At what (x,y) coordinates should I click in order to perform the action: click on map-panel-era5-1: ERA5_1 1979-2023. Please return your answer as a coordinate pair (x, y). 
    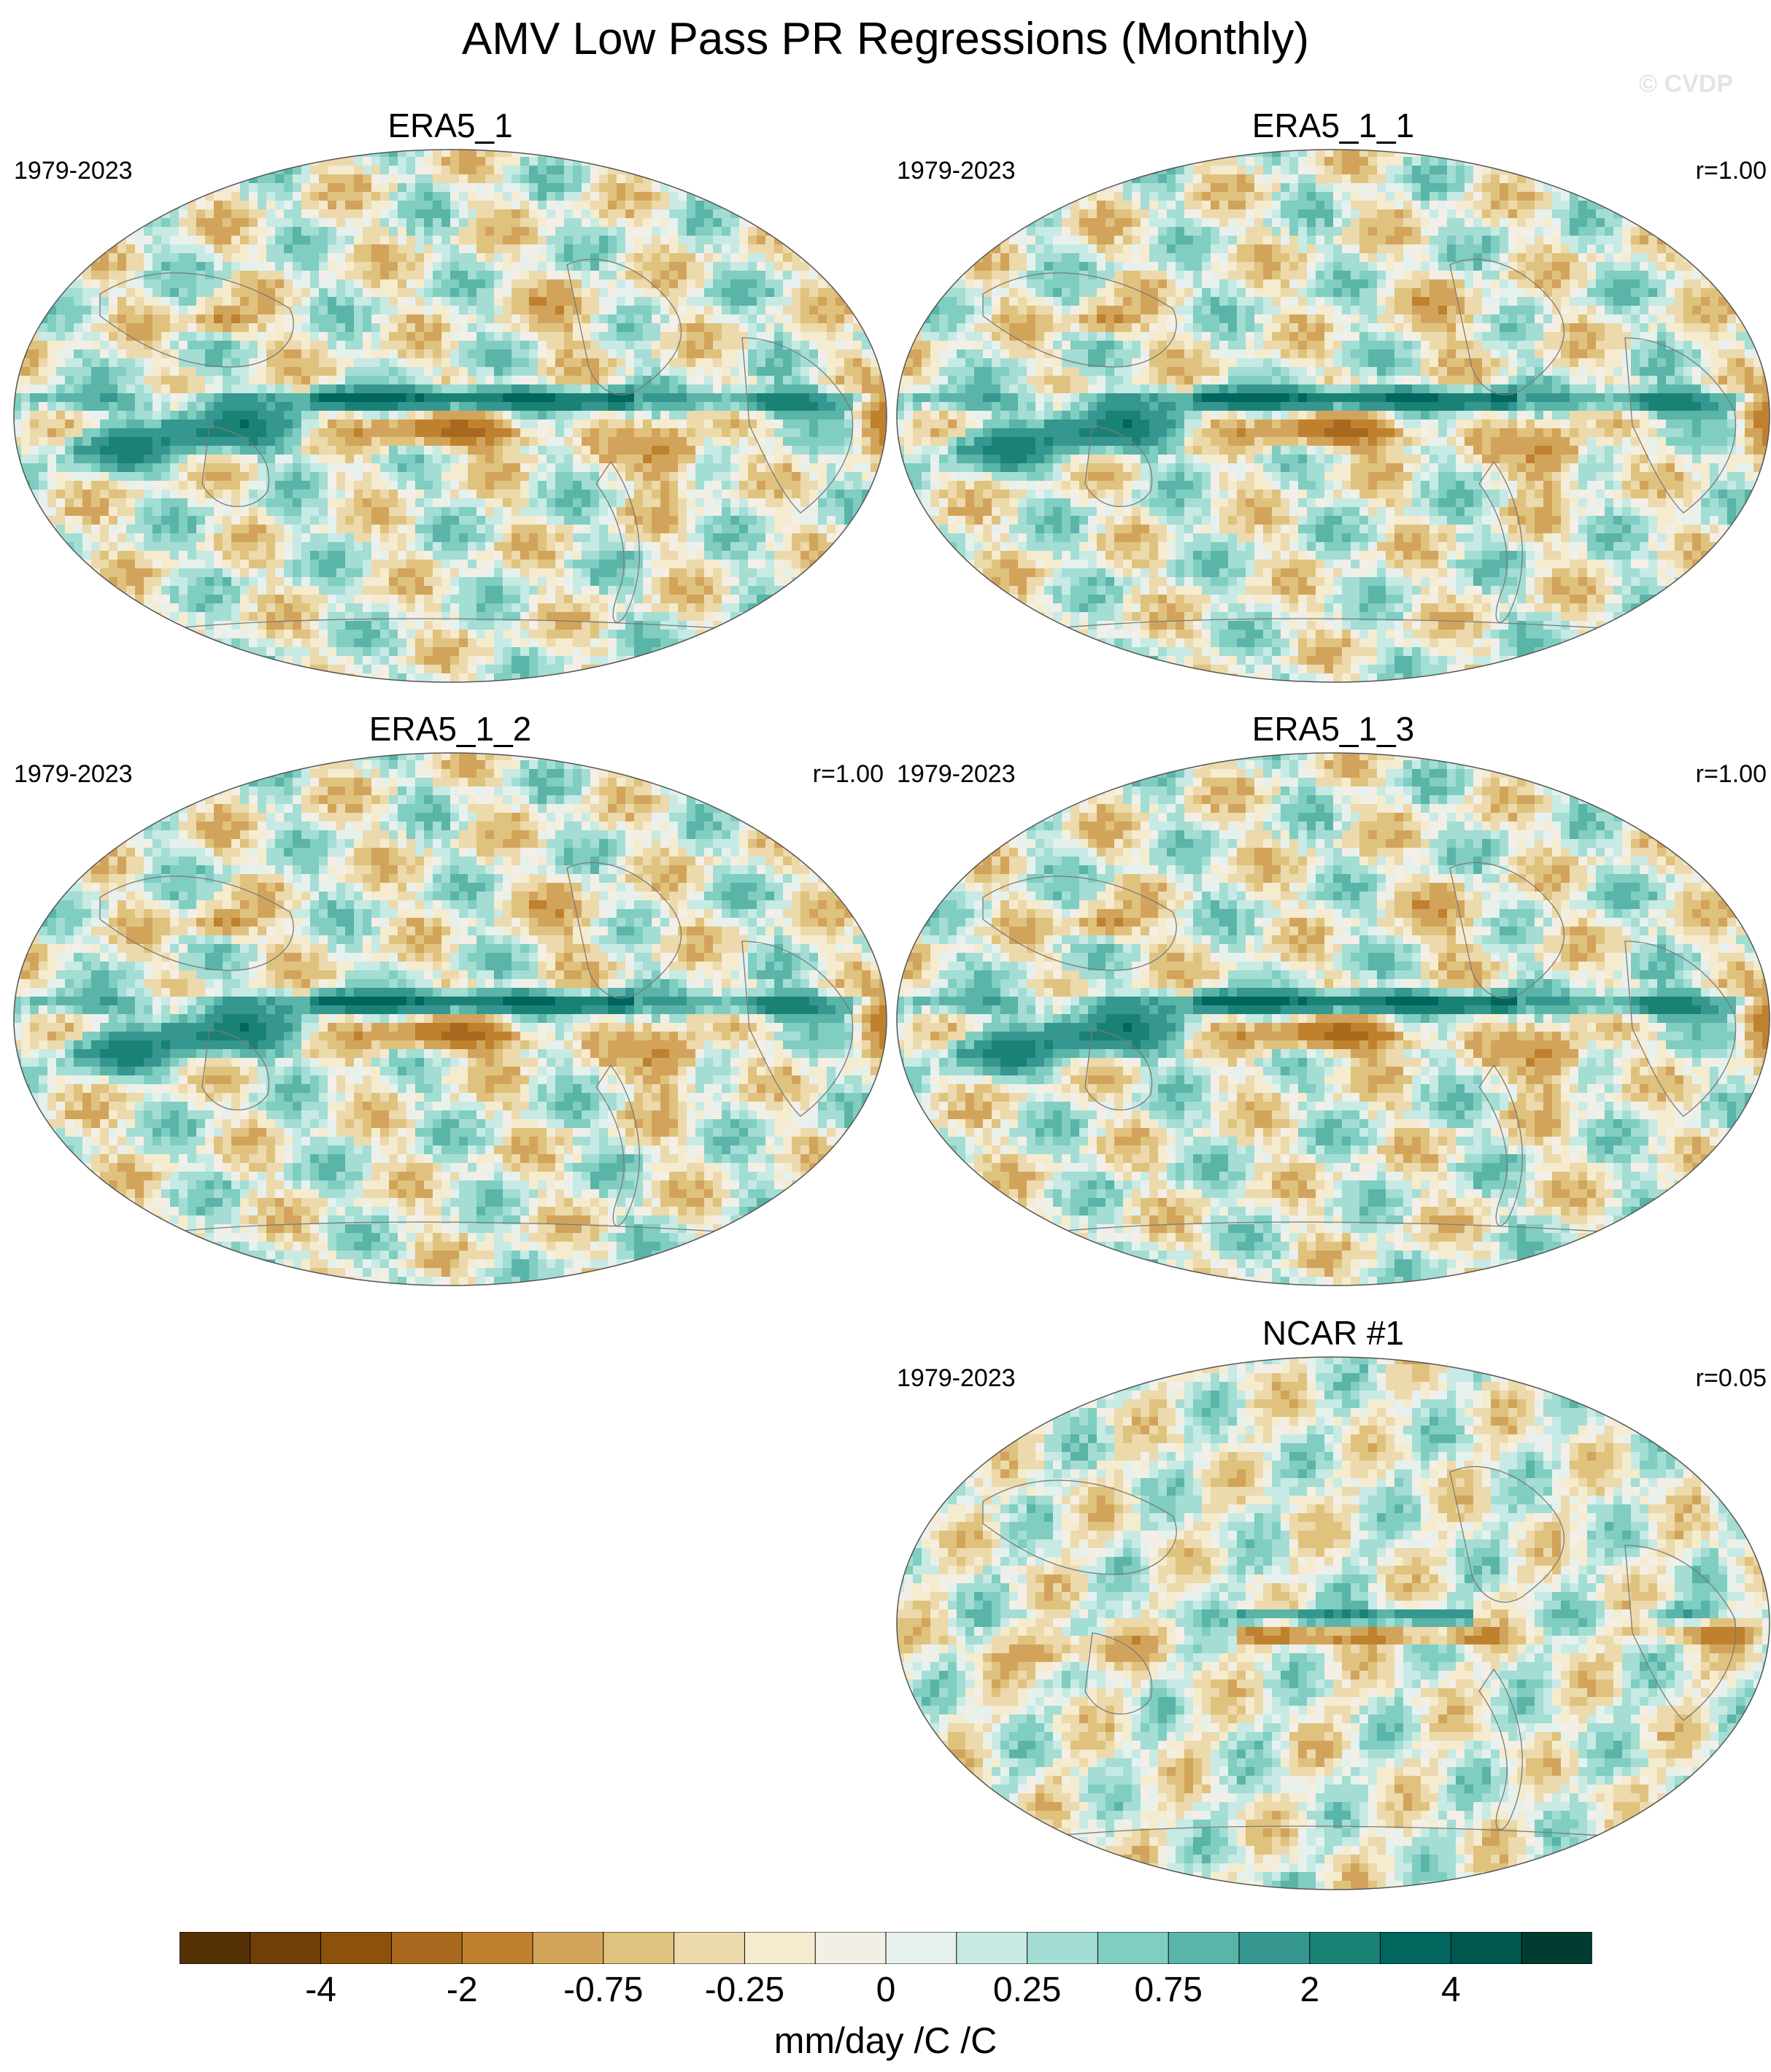
    Looking at the image, I should click on (450, 408).